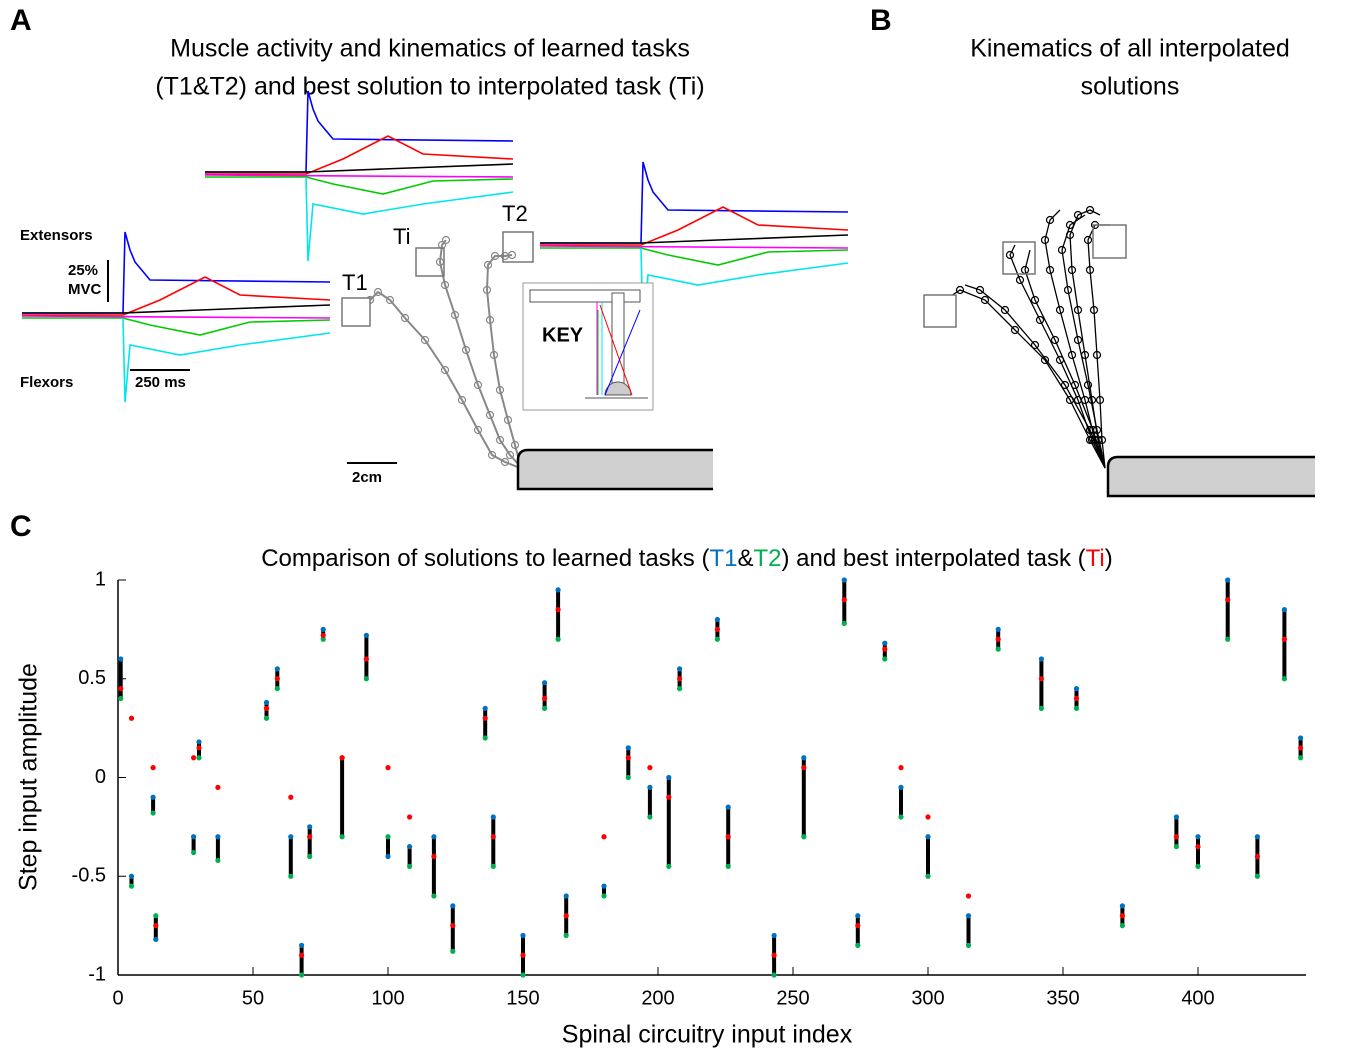 This screenshot has height=1055, width=1348. What do you see at coordinates (97, 974) in the screenshot?
I see `y-tick-label: -1` at bounding box center [97, 974].